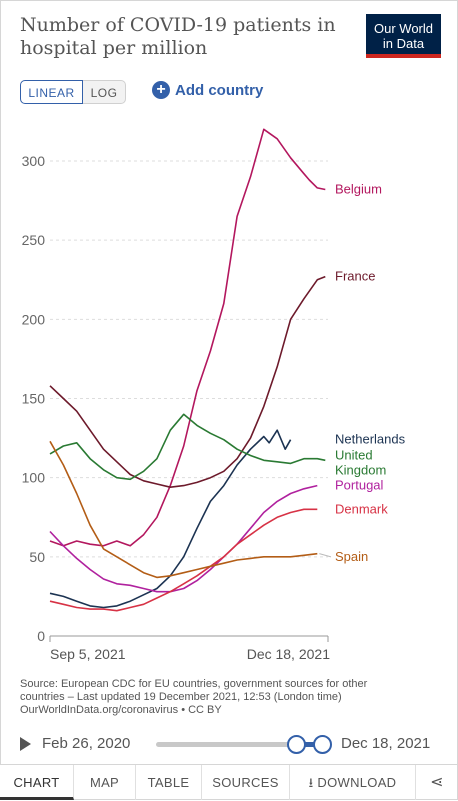  What do you see at coordinates (34, 161) in the screenshot?
I see `y-tick-label: 300` at bounding box center [34, 161].